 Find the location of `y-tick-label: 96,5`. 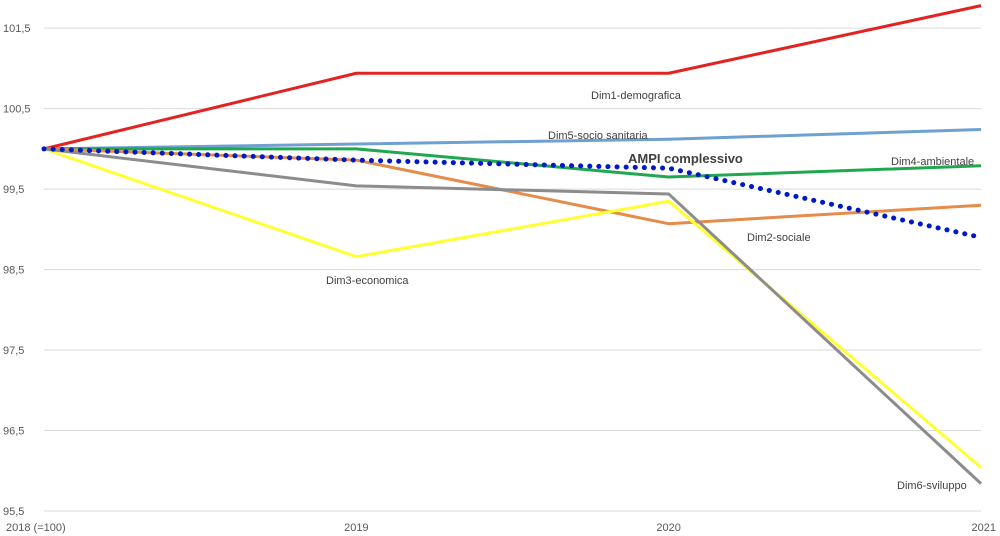

y-tick-label: 96,5 is located at coordinates (13, 432).